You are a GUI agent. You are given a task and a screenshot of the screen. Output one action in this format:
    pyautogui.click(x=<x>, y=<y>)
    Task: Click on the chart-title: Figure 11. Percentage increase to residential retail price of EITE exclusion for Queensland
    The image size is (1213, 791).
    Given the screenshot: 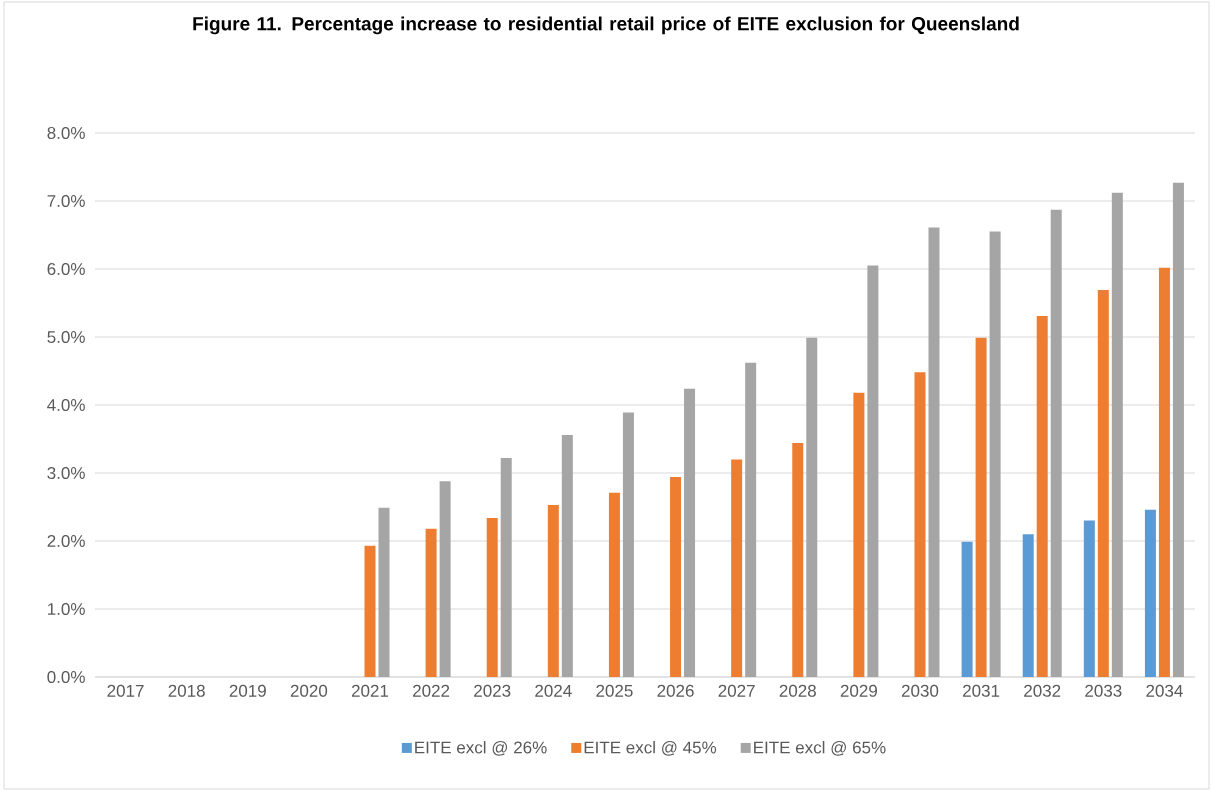 What is the action you would take?
    pyautogui.click(x=606, y=25)
    